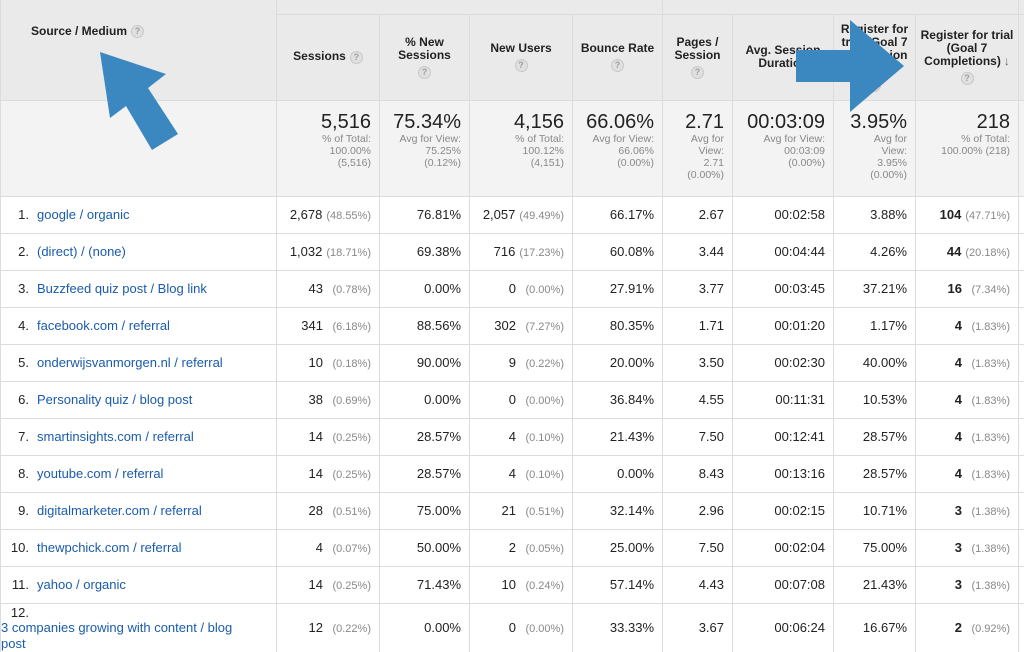 This screenshot has height=652, width=1024. I want to click on new-users-percent: (0.22%), so click(544, 364).